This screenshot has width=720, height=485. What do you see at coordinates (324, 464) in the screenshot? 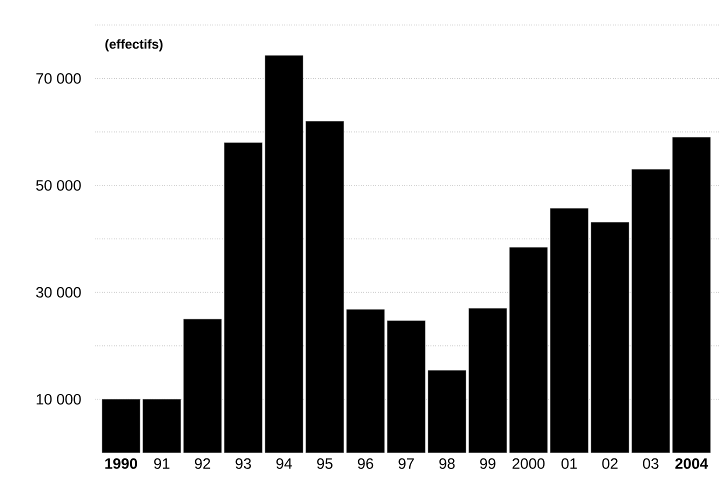
I see `x-tick-label: 95` at bounding box center [324, 464].